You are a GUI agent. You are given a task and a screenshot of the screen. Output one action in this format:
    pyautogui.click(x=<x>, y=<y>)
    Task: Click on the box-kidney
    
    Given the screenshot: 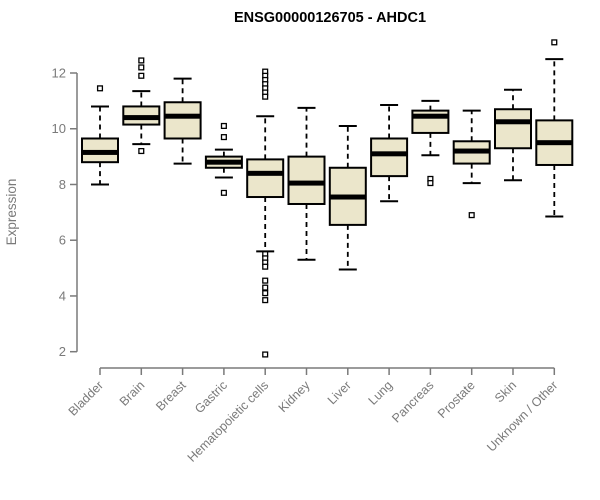 What is the action you would take?
    pyautogui.click(x=306, y=180)
    